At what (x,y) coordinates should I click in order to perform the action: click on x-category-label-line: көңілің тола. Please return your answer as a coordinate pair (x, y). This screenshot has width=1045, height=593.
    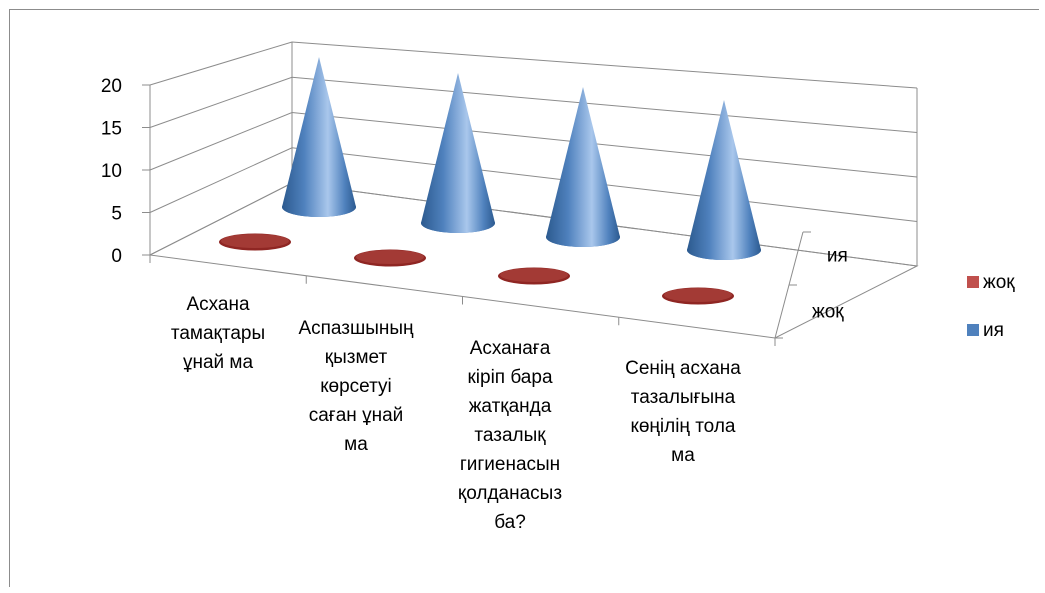
    Looking at the image, I should click on (683, 426).